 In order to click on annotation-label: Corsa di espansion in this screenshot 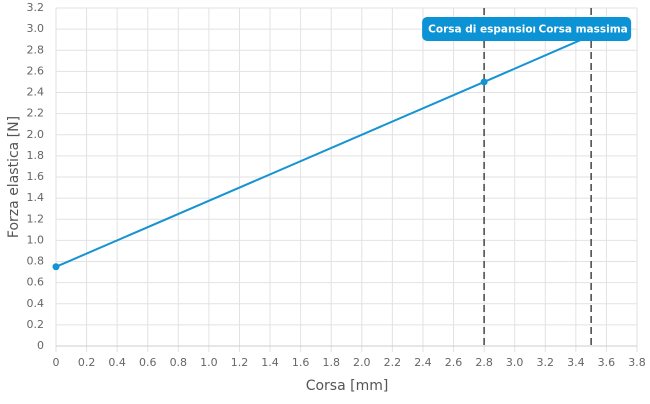, I will do `click(484, 29)`.